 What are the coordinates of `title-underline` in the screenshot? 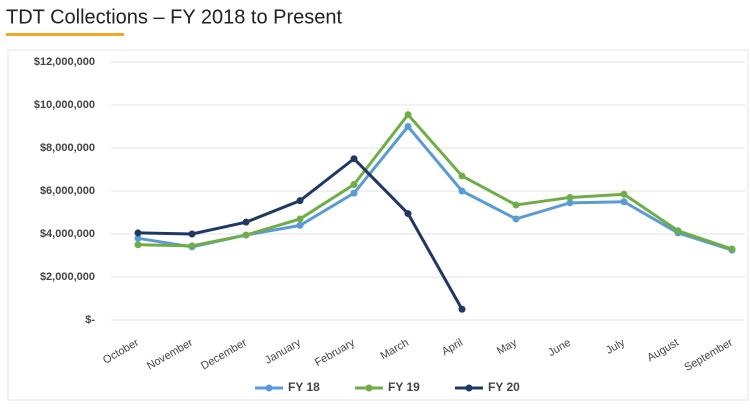 It's located at (65, 34).